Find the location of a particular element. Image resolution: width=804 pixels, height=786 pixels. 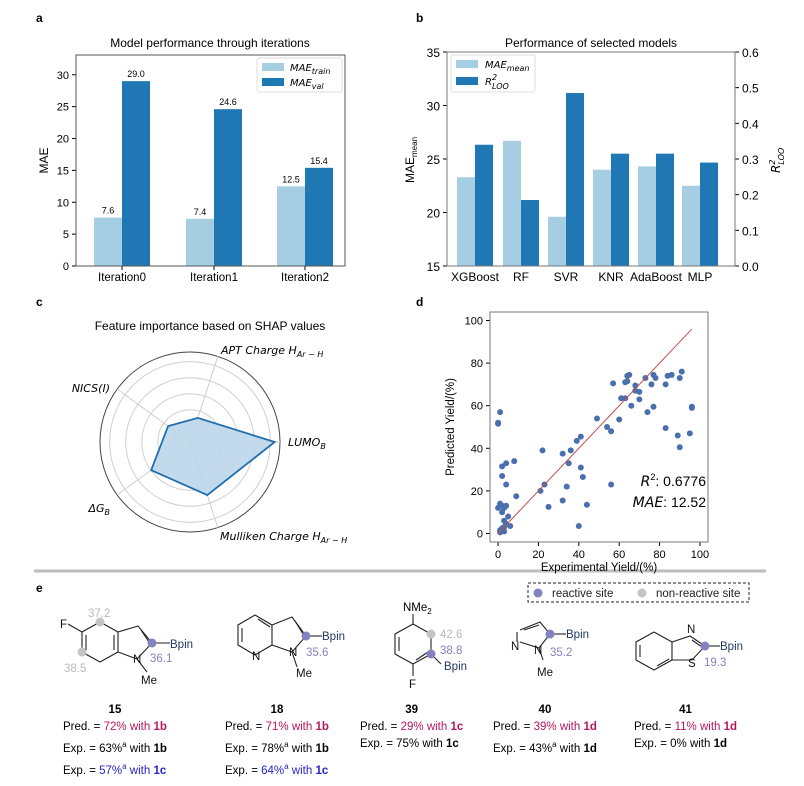

yield-value: 64%a with 1c is located at coordinates (295, 769).